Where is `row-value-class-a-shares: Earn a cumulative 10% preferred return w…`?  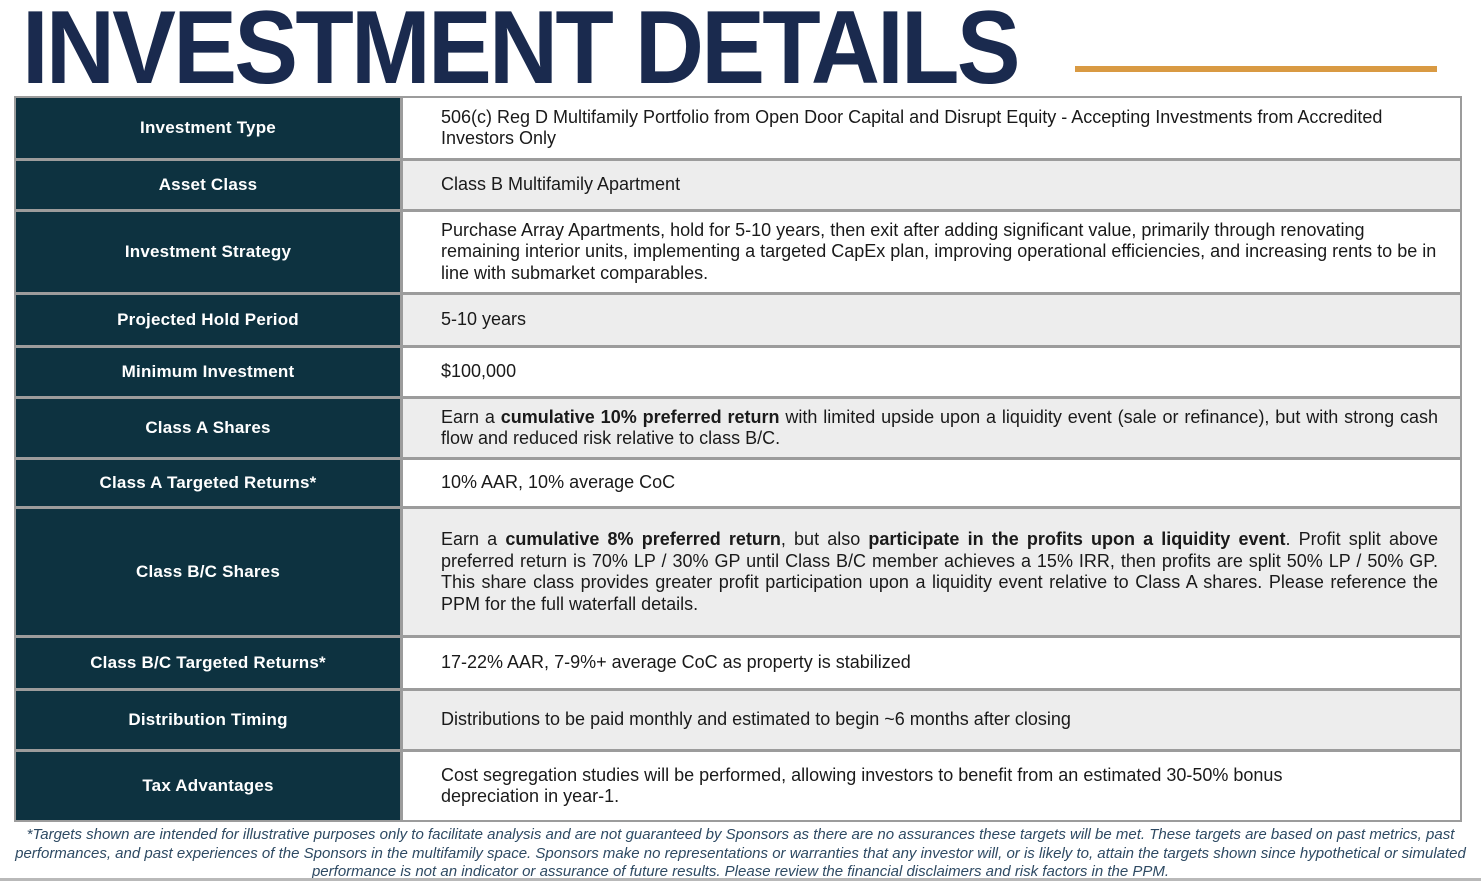 row-value-class-a-shares: Earn a cumulative 10% preferred return w… is located at coordinates (931, 428).